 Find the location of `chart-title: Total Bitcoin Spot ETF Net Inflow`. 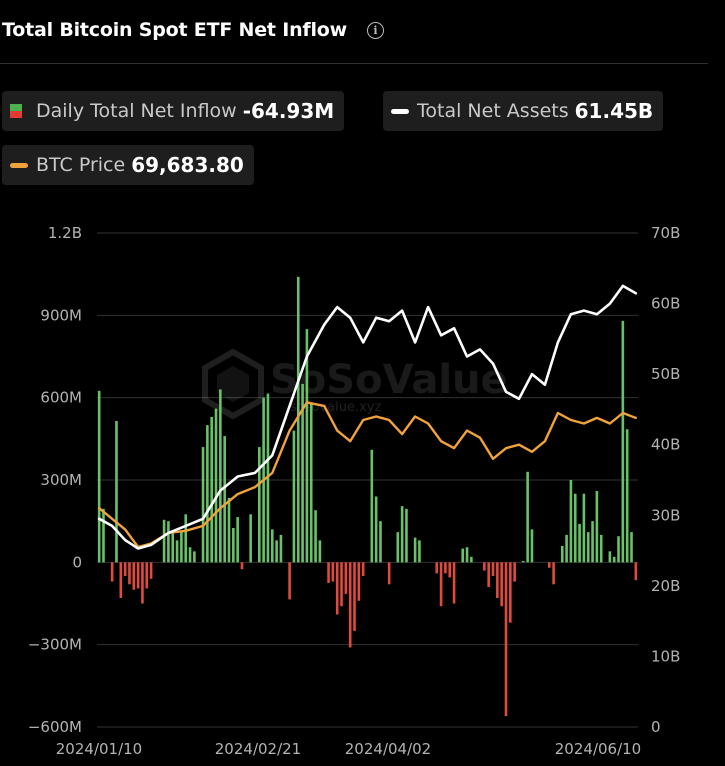

chart-title: Total Bitcoin Spot ETF Net Inflow is located at coordinates (175, 30).